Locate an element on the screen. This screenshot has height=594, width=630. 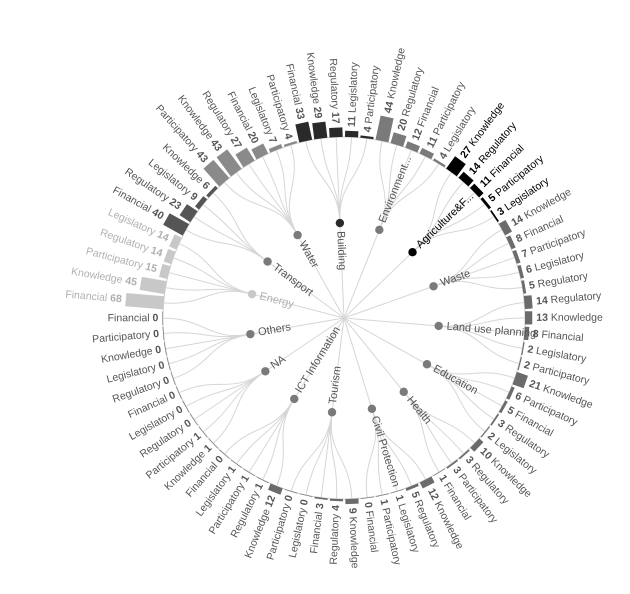
bar-label: 8 Financial is located at coordinates (558, 336).